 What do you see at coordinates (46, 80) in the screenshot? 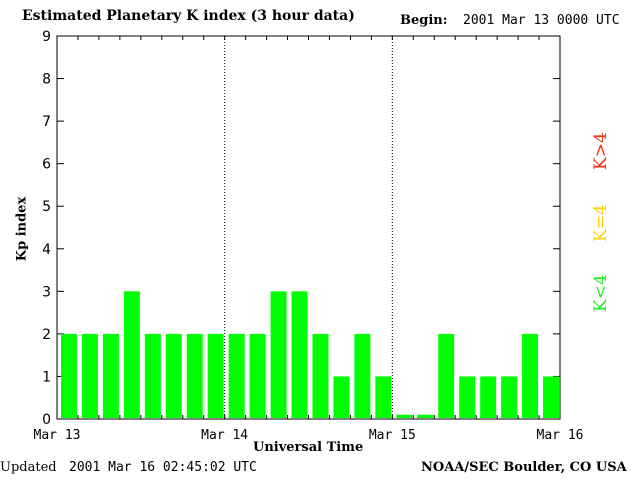
I see `y-tick-label: 8` at bounding box center [46, 80].